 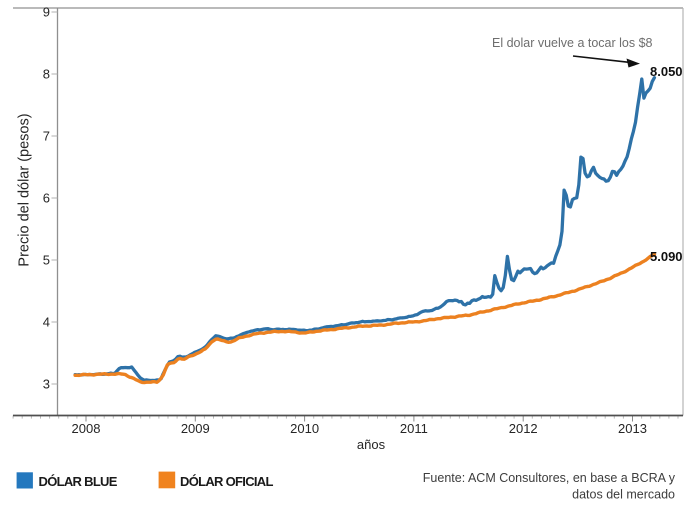 I want to click on svg-text: 5, so click(x=46, y=260).